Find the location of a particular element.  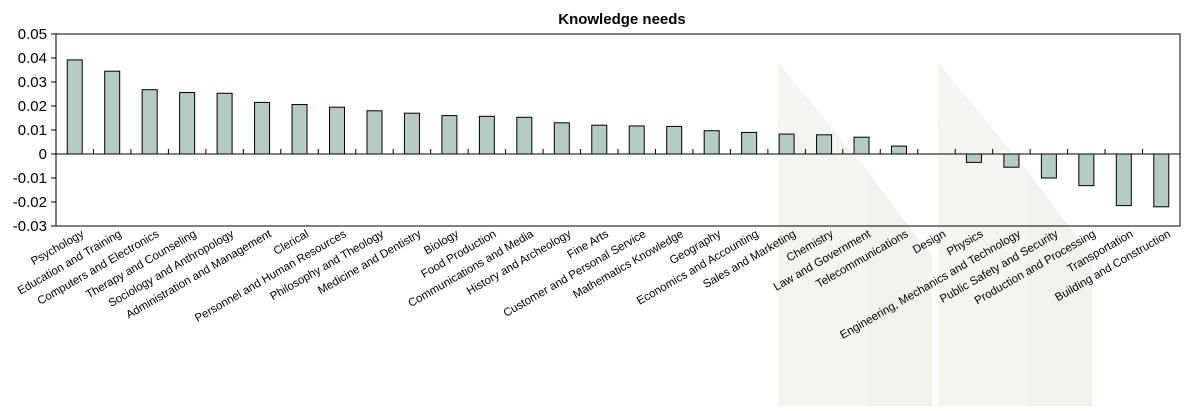

y-tick-label: 0.03 is located at coordinates (32, 82).